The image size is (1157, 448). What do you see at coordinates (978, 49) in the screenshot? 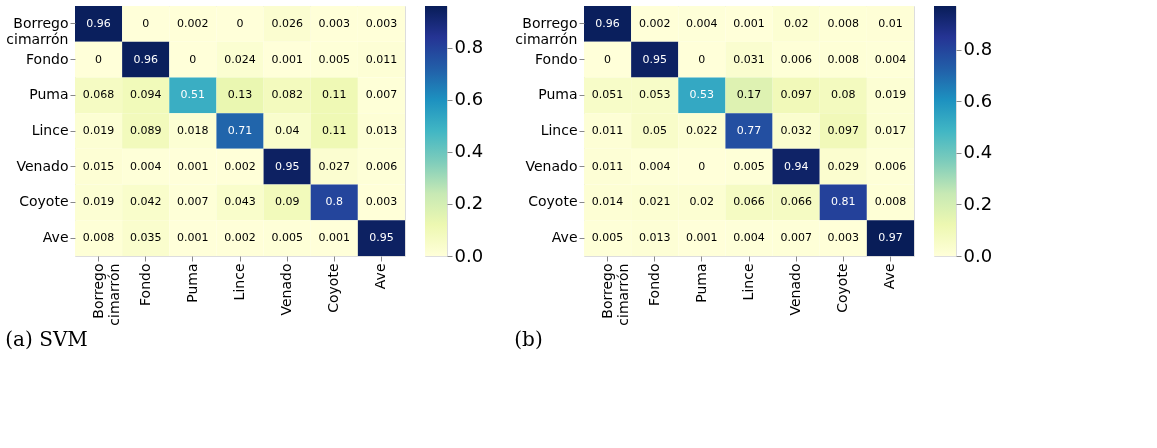
I see `color-bar-label: 0.8` at bounding box center [978, 49].